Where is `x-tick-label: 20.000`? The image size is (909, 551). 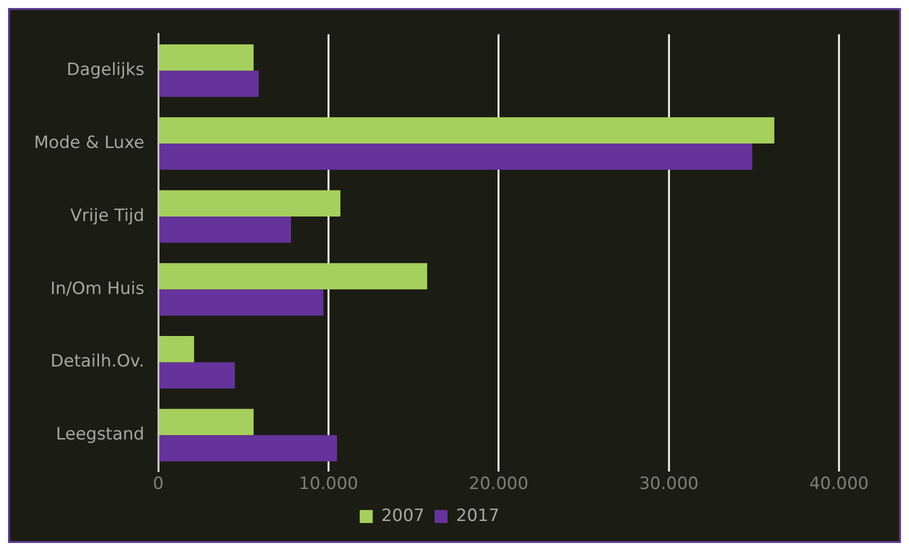 x-tick-label: 20.000 is located at coordinates (498, 484).